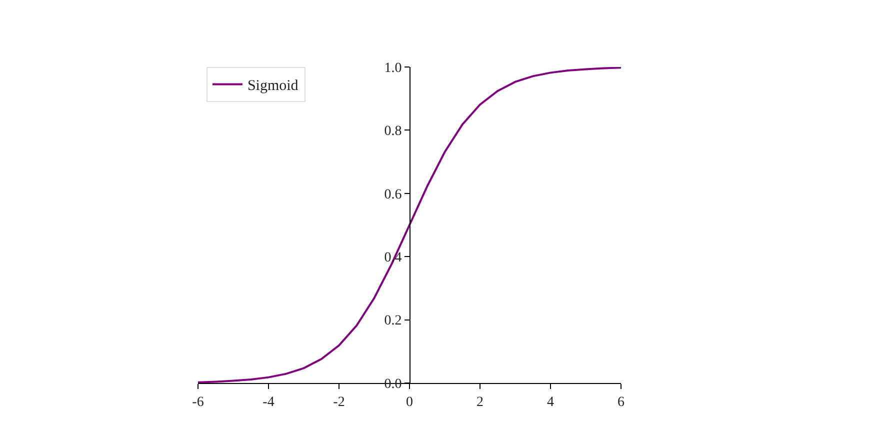 This screenshot has height=421, width=892. What do you see at coordinates (393, 321) in the screenshot?
I see `y-tick-label: 0.2` at bounding box center [393, 321].